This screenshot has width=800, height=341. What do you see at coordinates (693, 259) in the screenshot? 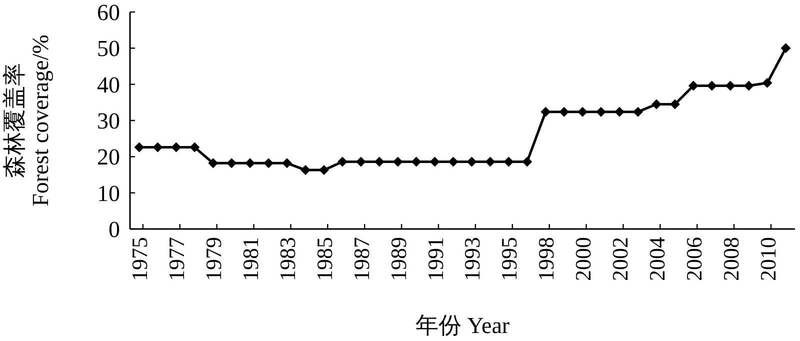
I see `x-tick-label: 2006` at bounding box center [693, 259].